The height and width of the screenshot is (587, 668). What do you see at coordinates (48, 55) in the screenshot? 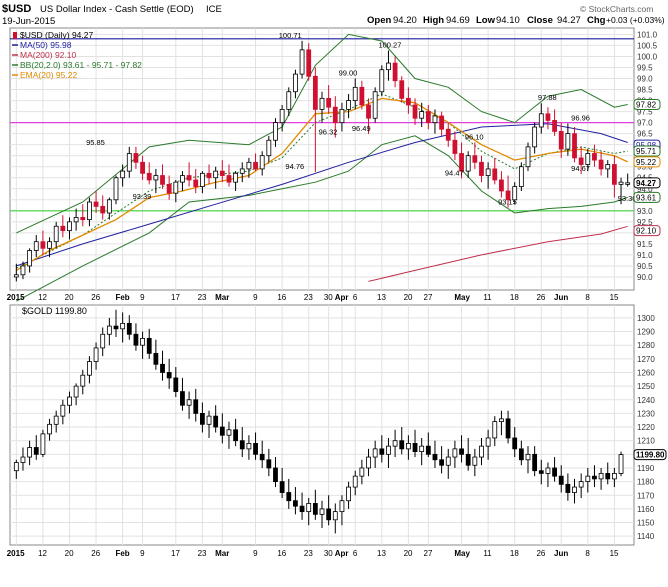
I see `legend-label: MA(200) 92.10` at bounding box center [48, 55].